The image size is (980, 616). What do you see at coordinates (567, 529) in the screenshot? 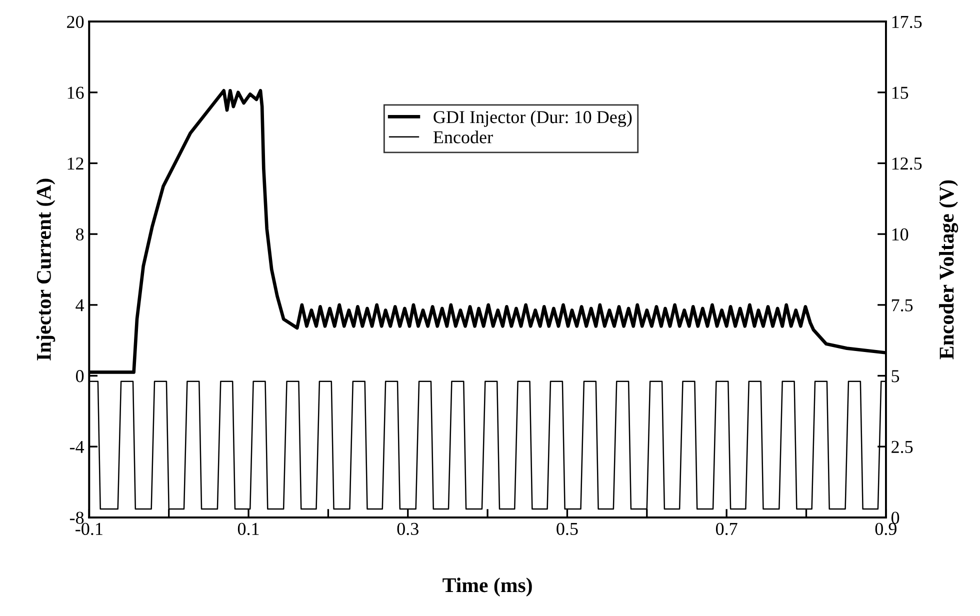
I see `x-tick-label: 0.5` at bounding box center [567, 529].